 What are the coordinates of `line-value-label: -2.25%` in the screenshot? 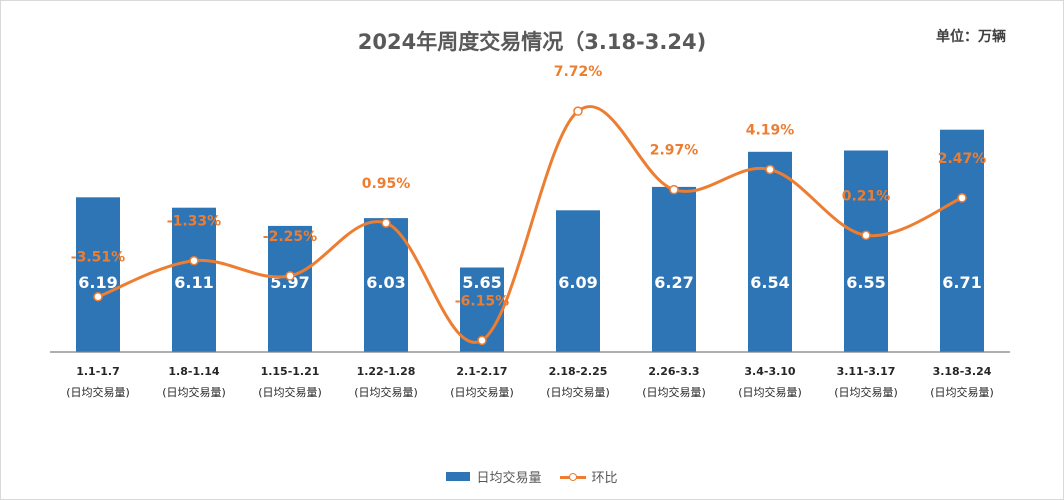 It's located at (290, 237).